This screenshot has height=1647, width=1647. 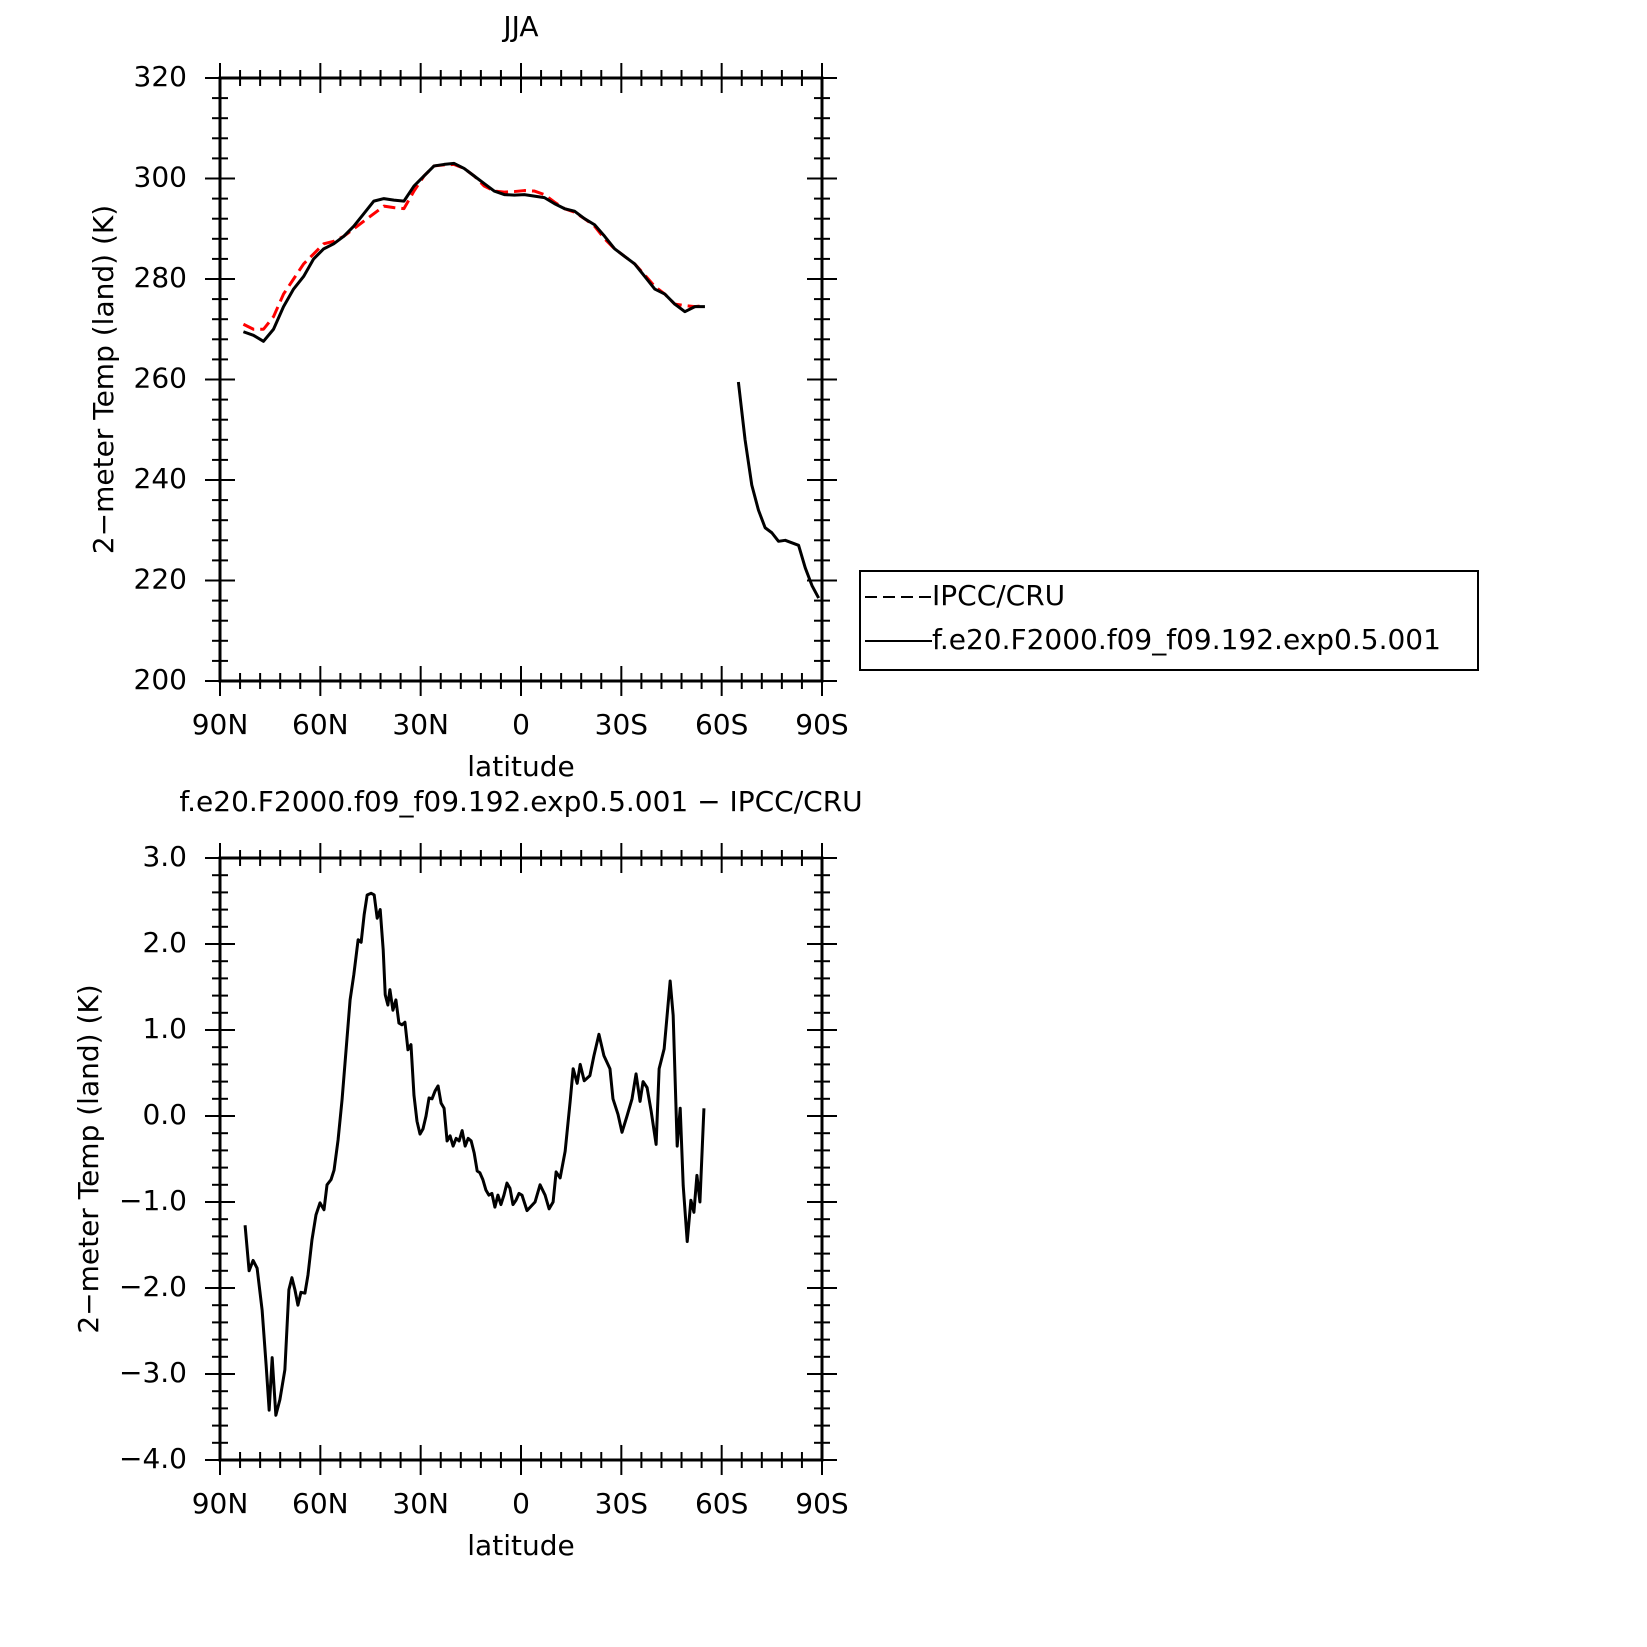 What do you see at coordinates (153, 1372) in the screenshot?
I see `y-tick-label: −3.0` at bounding box center [153, 1372].